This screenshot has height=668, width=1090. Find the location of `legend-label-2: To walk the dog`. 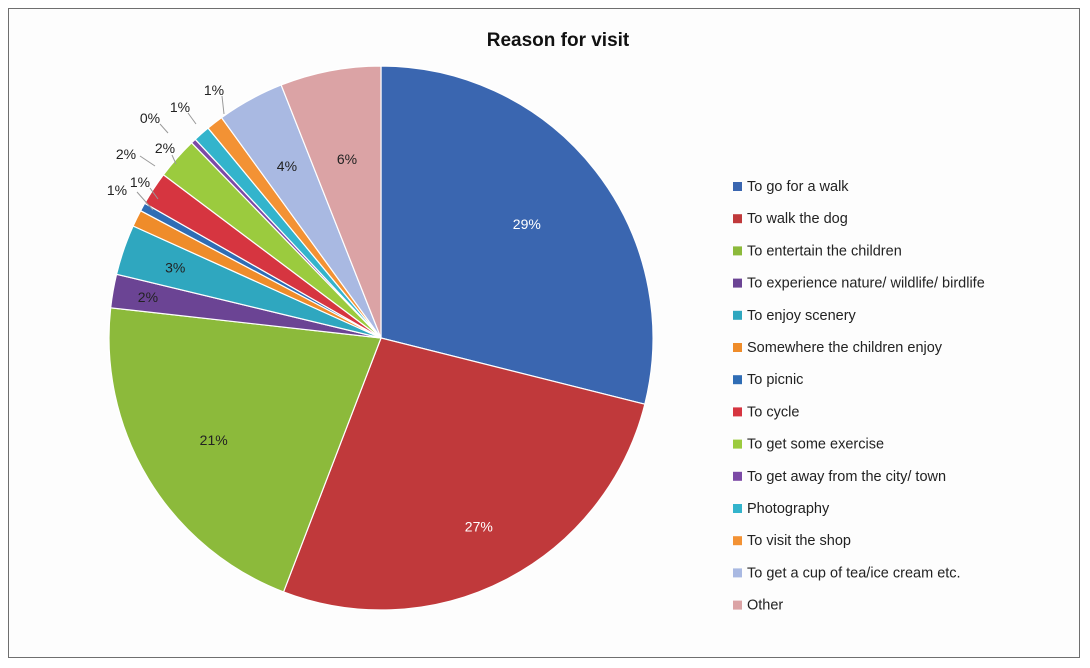

legend-label-2: To walk the dog is located at coordinates (797, 219).